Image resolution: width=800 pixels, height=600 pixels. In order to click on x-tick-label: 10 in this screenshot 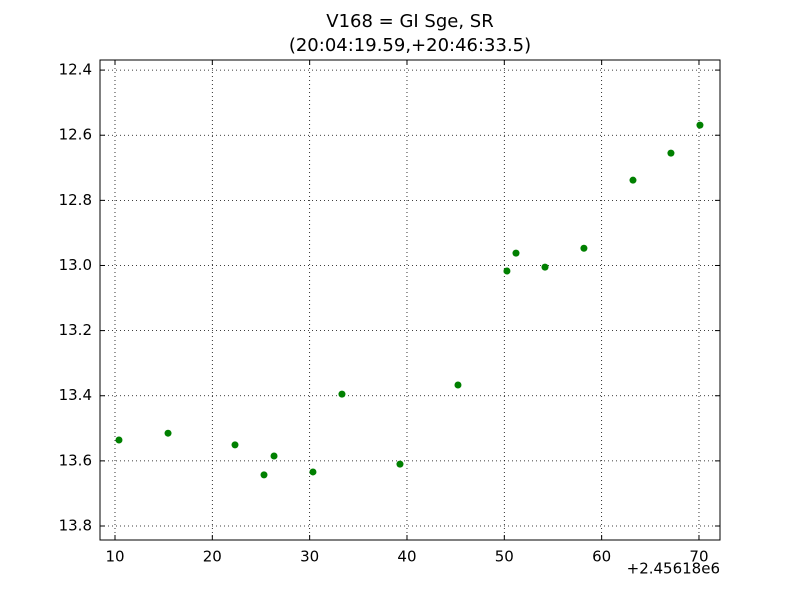, I will do `click(114, 557)`.